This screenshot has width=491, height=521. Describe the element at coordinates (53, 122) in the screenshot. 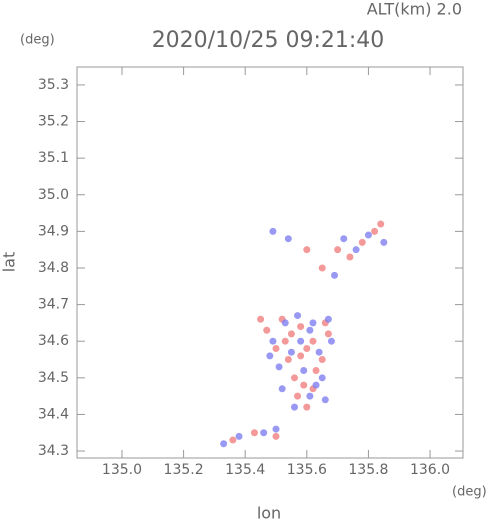

I see `y-tick-label: 35.2` at that location.